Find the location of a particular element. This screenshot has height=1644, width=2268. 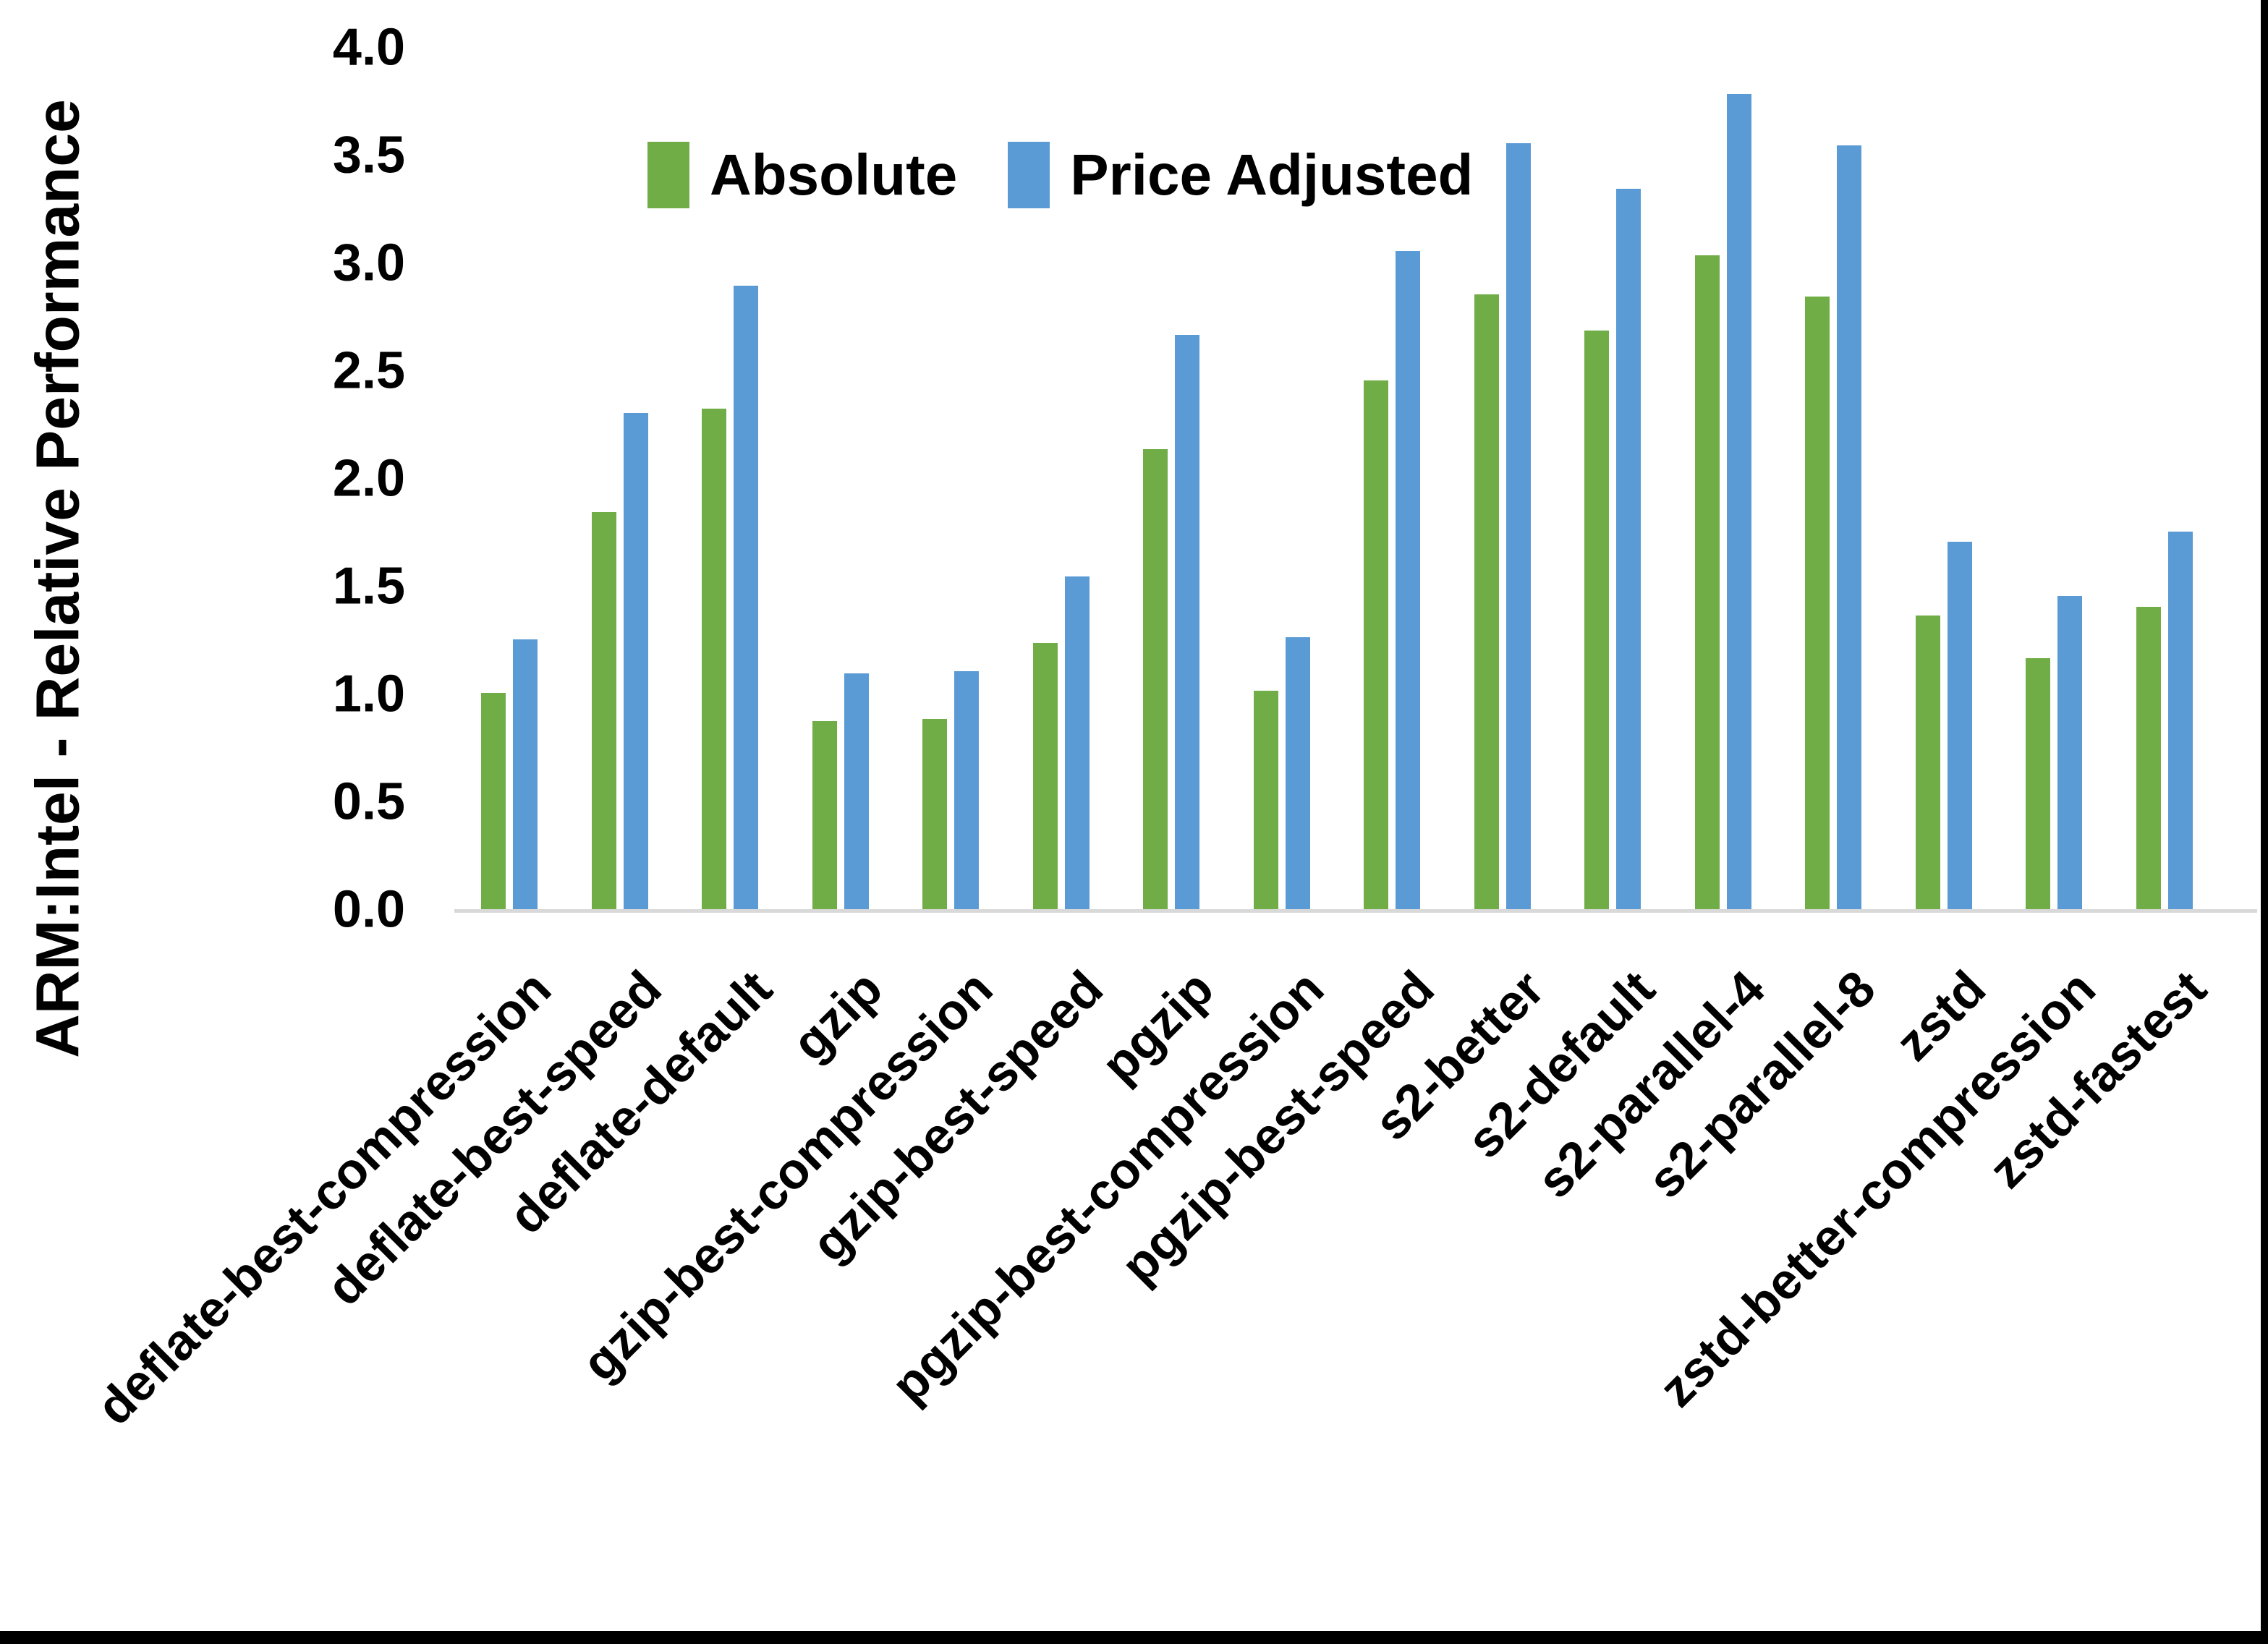

bar-price-adjusted-deflate-best-speed is located at coordinates (635, 662).